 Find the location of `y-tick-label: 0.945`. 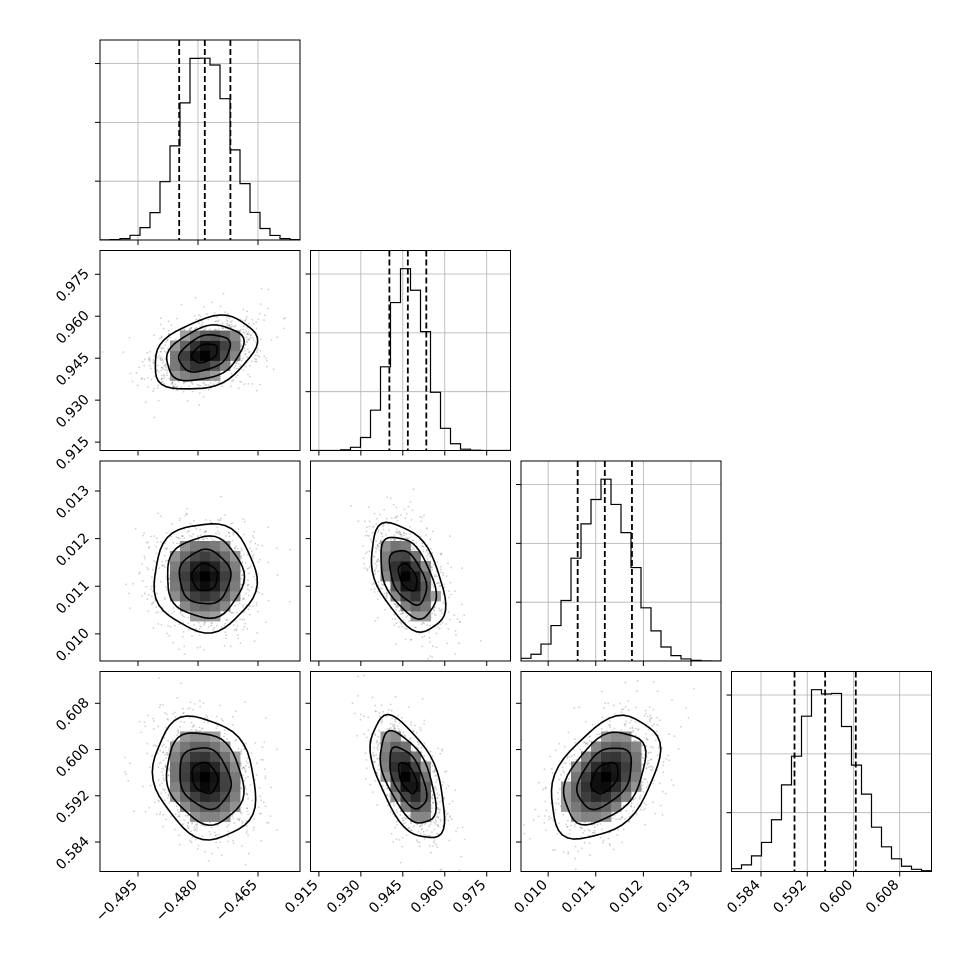

y-tick-label: 0.945 is located at coordinates (73, 370).